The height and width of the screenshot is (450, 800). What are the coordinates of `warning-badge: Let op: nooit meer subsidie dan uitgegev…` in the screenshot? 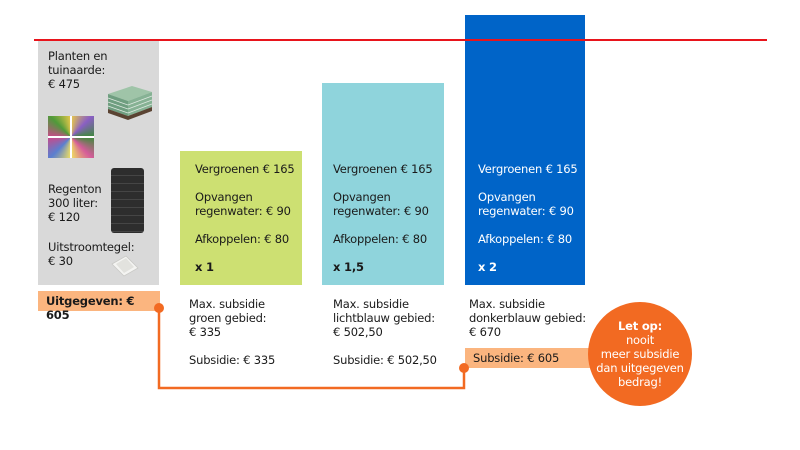 It's located at (640, 354).